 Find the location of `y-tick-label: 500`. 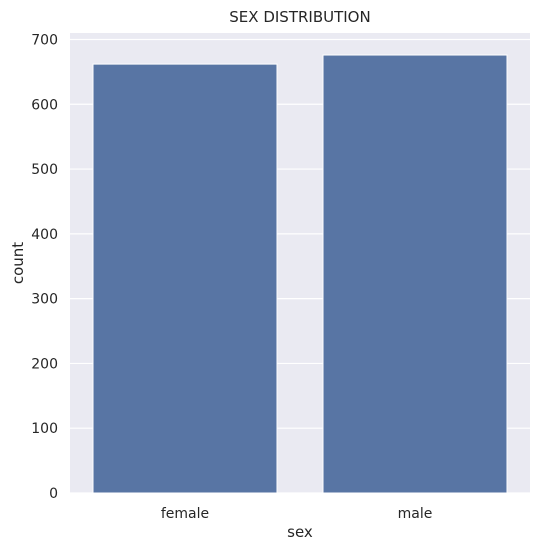

y-tick-label: 500 is located at coordinates (44, 170).